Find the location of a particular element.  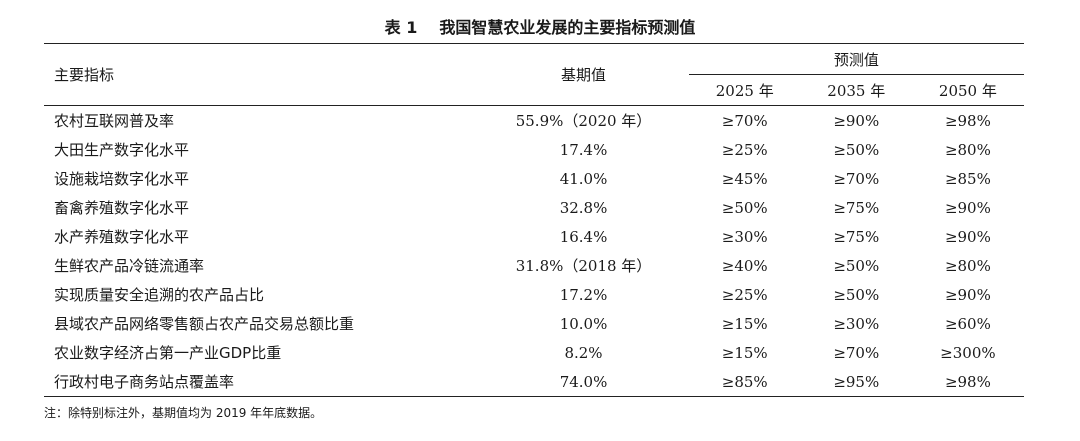

table-row: 实现质量安全追溯的农产品占比 17.2% ≥25% ≥50% ≥90% is located at coordinates (534, 294).